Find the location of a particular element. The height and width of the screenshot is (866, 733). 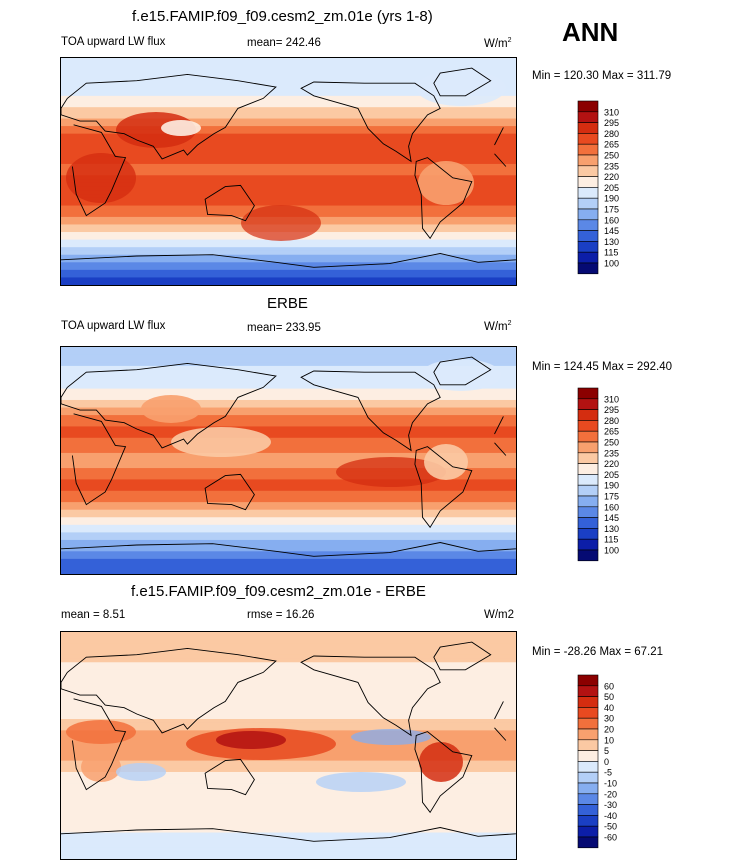

colorbar-tick-label: 100 is located at coordinates (611, 551).